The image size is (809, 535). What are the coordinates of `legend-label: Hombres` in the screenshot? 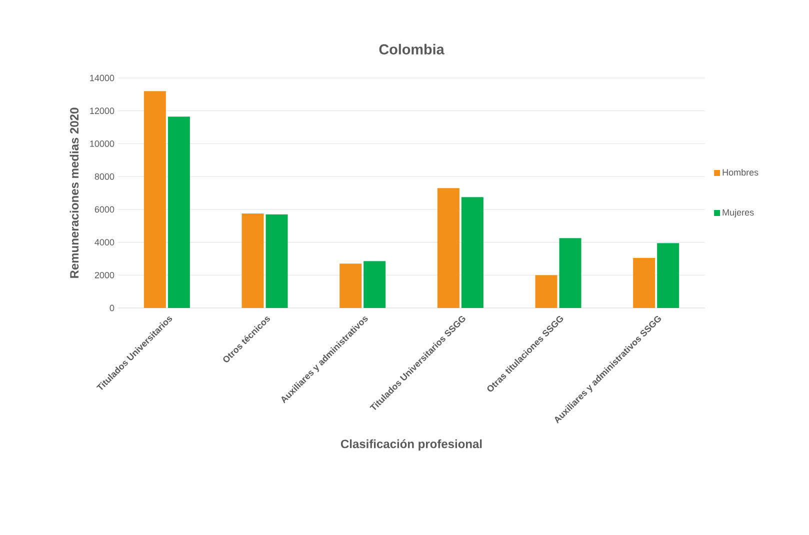 It's located at (740, 172).